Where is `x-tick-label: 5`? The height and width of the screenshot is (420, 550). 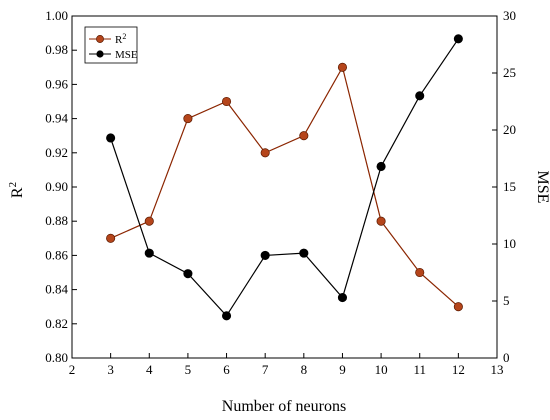 x-tick-label: 5 is located at coordinates (188, 369).